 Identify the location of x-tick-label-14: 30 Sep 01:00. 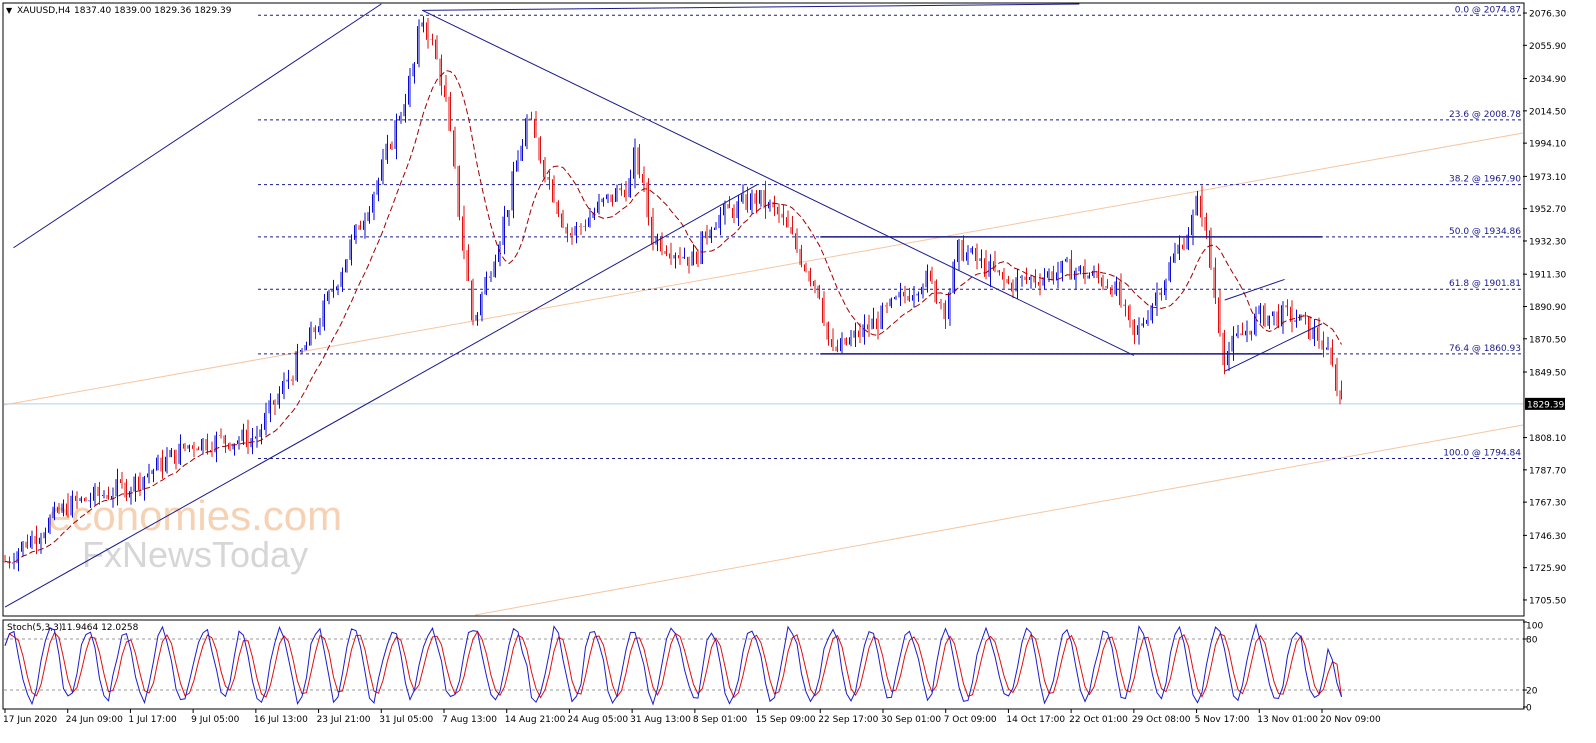
(911, 720).